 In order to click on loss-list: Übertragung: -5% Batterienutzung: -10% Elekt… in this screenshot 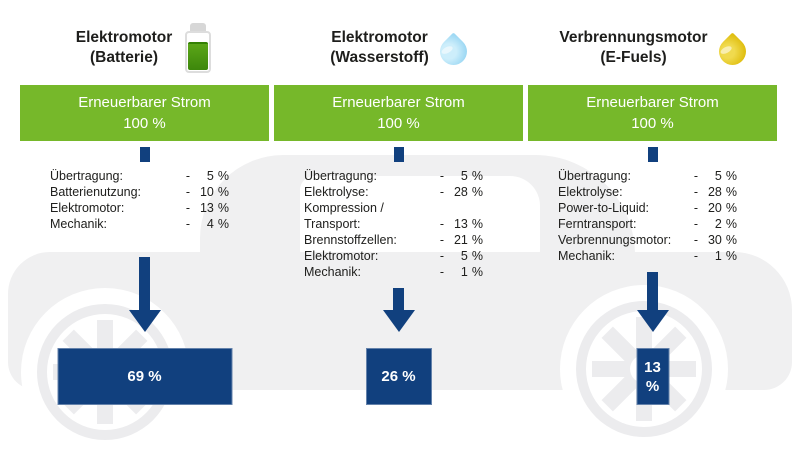, I will do `click(139, 200)`.